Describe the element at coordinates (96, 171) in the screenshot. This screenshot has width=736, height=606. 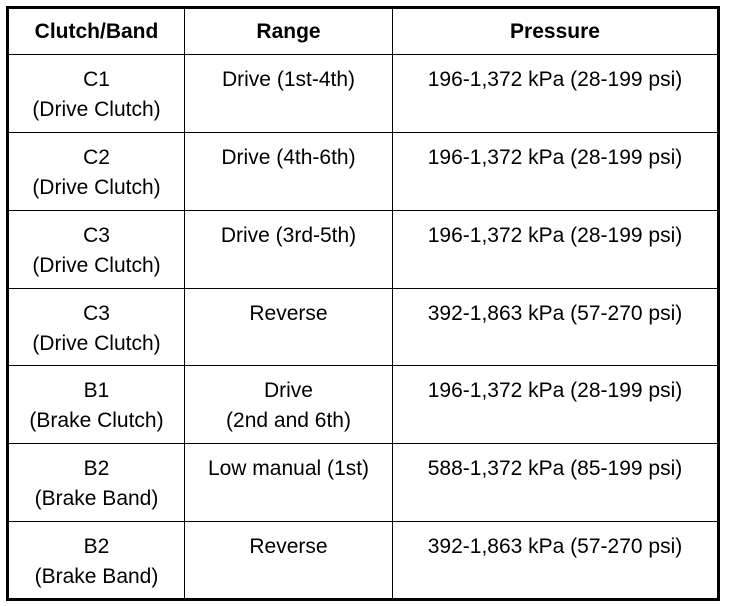
I see `table-cell: C2 (Drive Clutch)` at that location.